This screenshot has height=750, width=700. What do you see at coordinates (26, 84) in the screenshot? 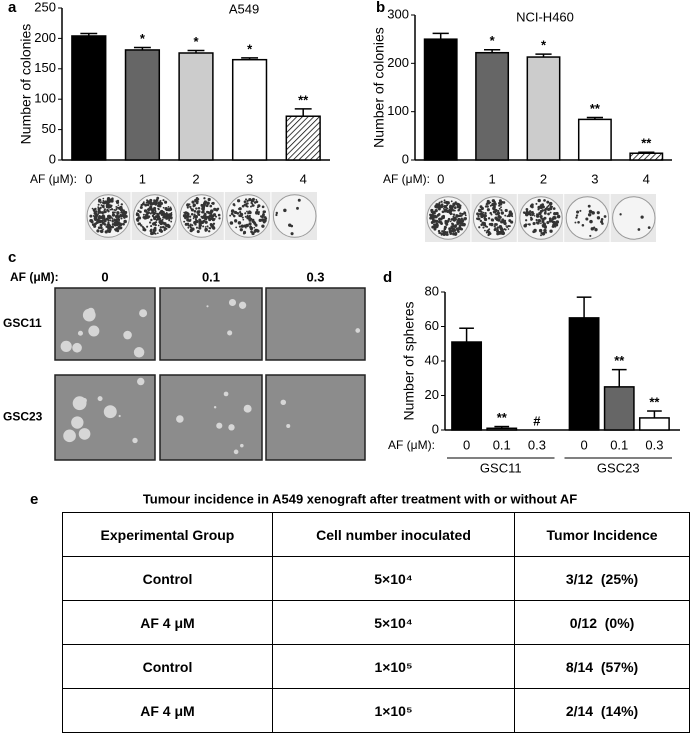
I see `y-axis-label: Number of colonies` at bounding box center [26, 84].